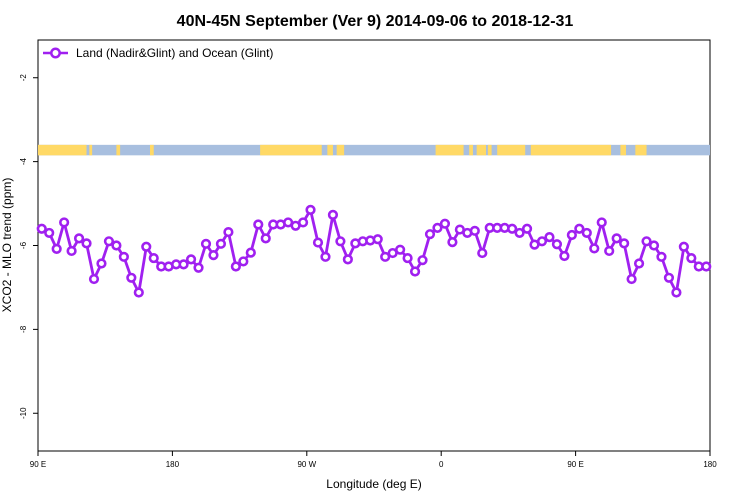 The height and width of the screenshot is (500, 750). I want to click on y-axis: -2 -4 -6 -8 -10, so click(28, 246).